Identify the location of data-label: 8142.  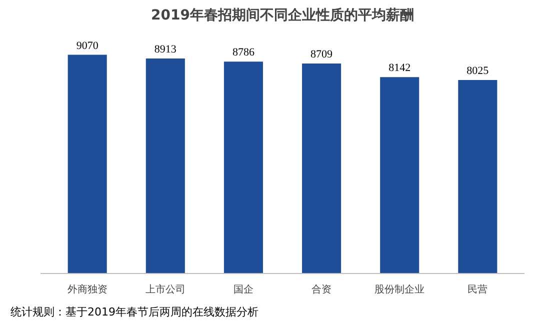
(399, 68).